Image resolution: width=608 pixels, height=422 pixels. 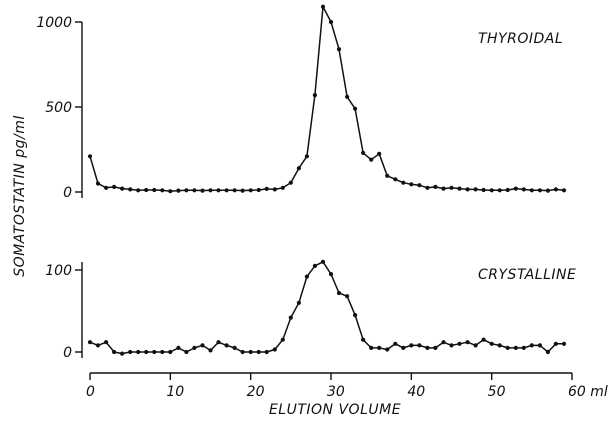 I want to click on y-axis-title: SOMATOSTATIN pg/ml, so click(x=20, y=195).